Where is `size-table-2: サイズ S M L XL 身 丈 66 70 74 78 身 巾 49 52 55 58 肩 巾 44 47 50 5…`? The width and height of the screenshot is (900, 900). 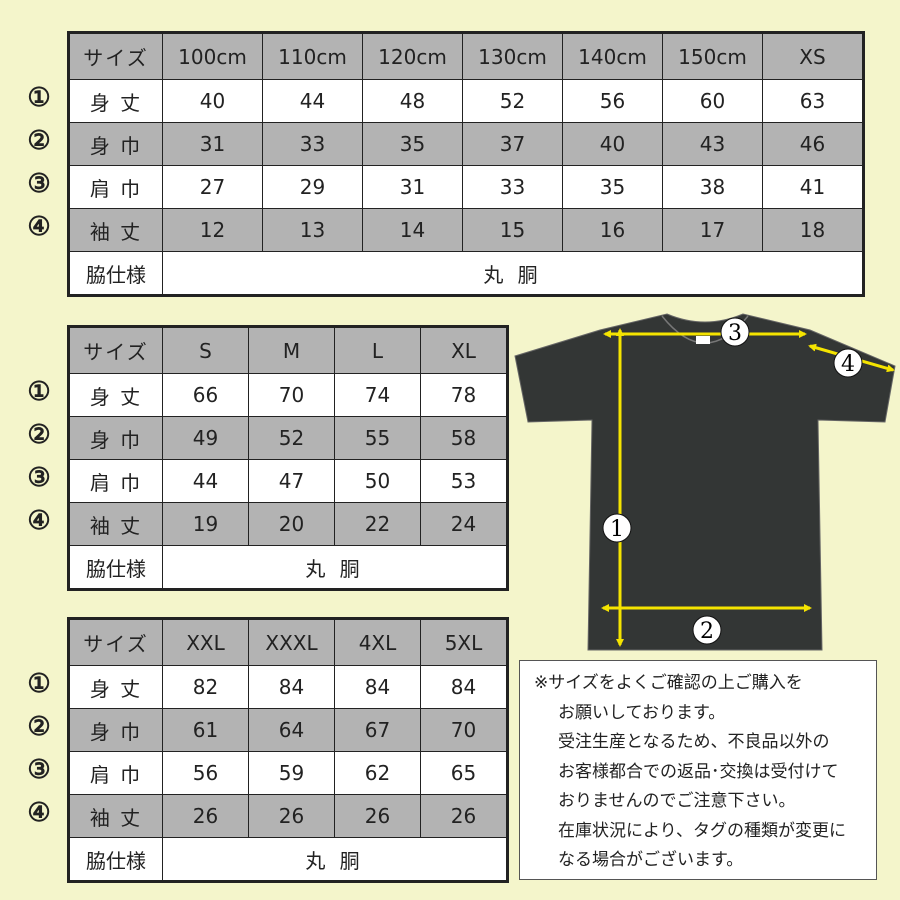 size-table-2: サイズ S M L XL 身 丈 66 70 74 78 身 巾 49 52 55 58 肩 巾 44 47 50 5… is located at coordinates (288, 458).